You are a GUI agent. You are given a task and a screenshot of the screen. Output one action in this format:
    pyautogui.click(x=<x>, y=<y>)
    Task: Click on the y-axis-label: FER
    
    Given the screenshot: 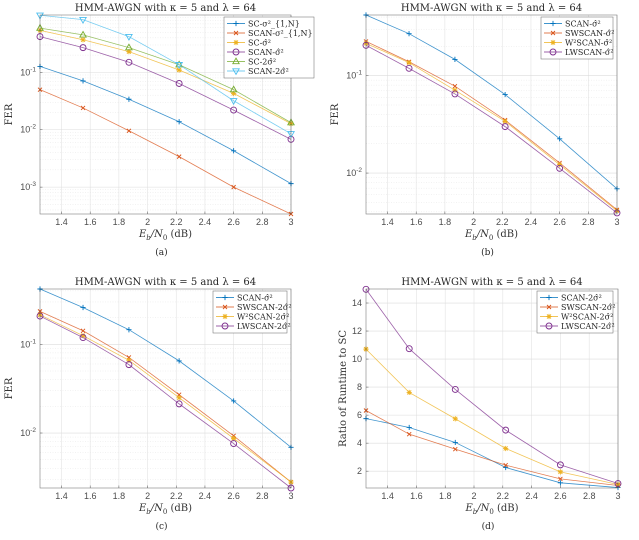 What is the action you would take?
    pyautogui.click(x=9, y=114)
    